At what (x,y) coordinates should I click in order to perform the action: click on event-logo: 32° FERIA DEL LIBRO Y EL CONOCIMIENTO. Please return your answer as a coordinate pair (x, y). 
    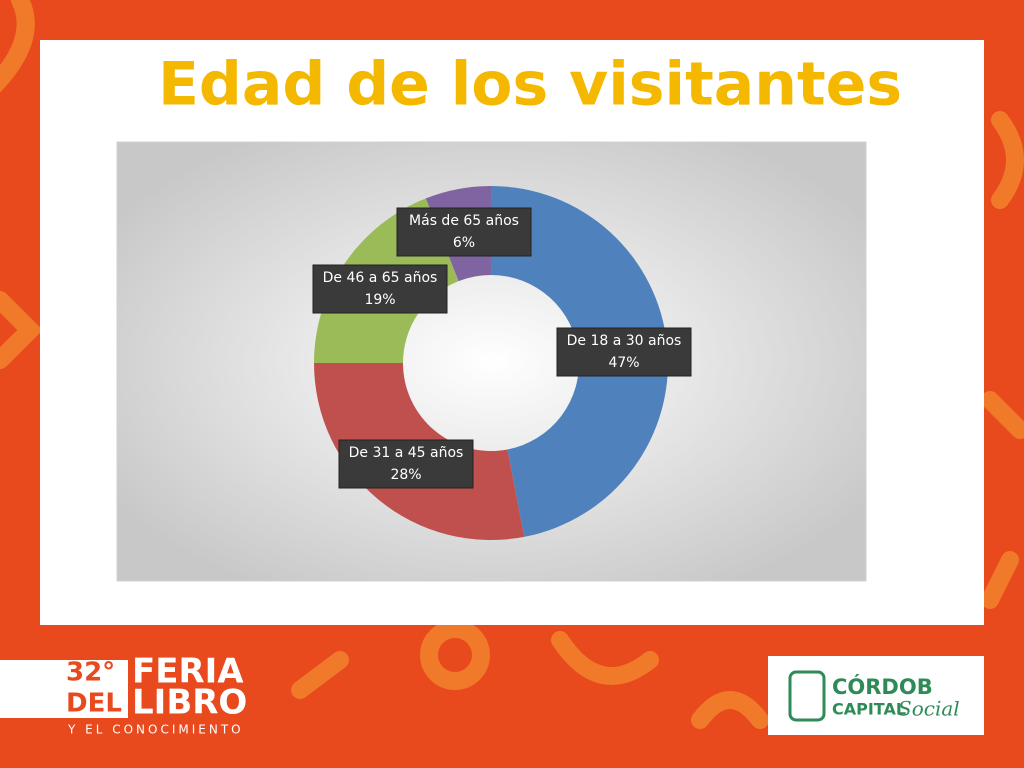
    Looking at the image, I should click on (123, 694).